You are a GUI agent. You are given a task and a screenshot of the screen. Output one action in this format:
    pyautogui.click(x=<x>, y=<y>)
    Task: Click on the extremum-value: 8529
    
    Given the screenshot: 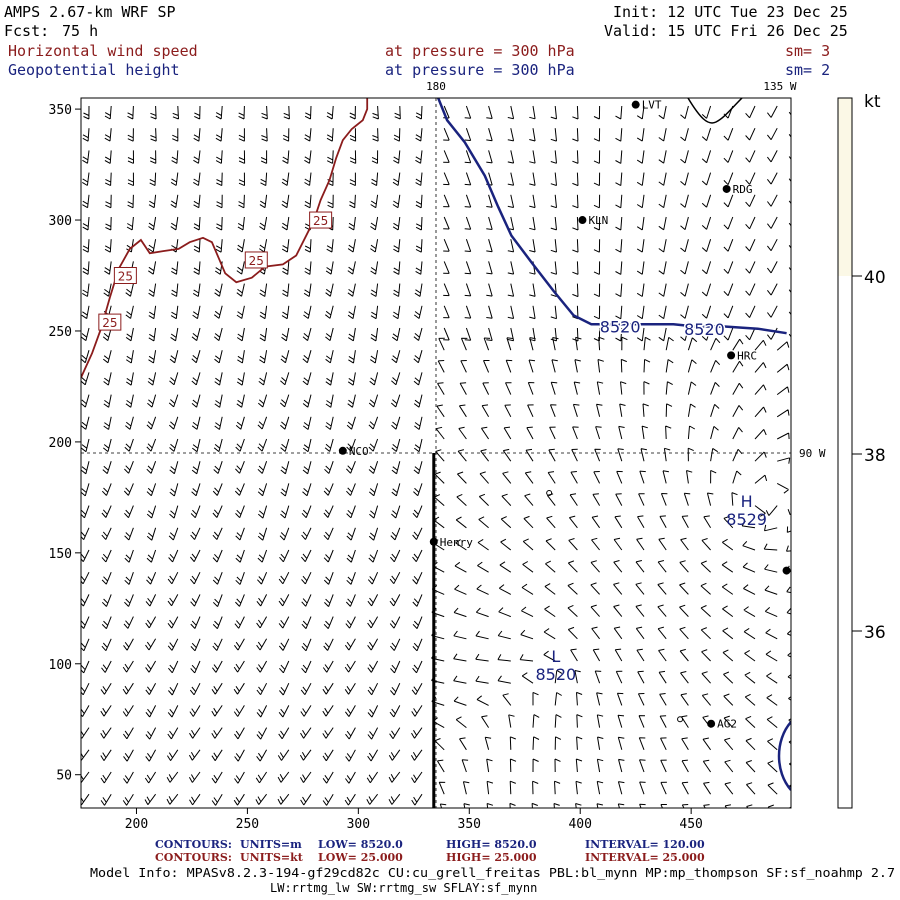 What is the action you would take?
    pyautogui.click(x=746, y=519)
    